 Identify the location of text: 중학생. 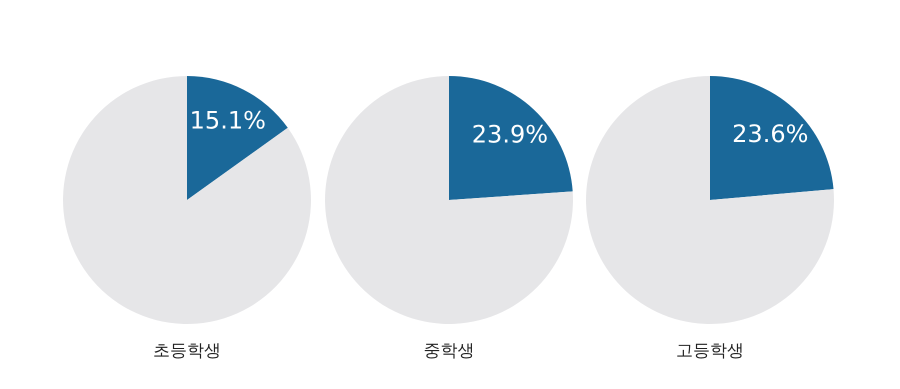
(449, 351).